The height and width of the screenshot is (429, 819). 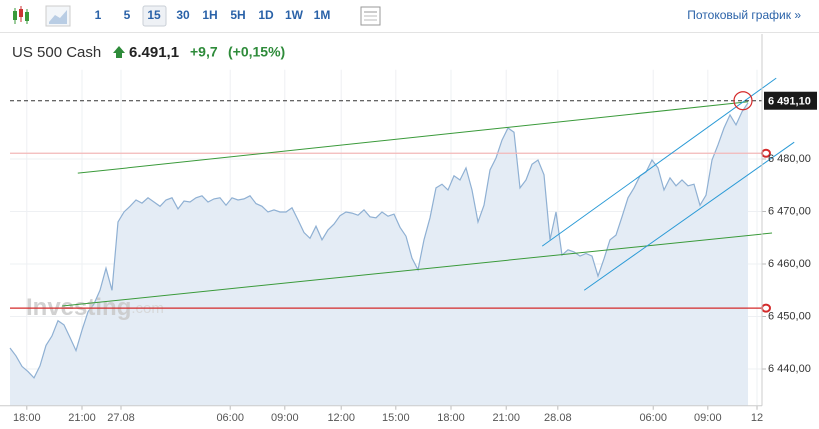 I want to click on y-tick-label: 6 480,00, so click(x=789, y=159).